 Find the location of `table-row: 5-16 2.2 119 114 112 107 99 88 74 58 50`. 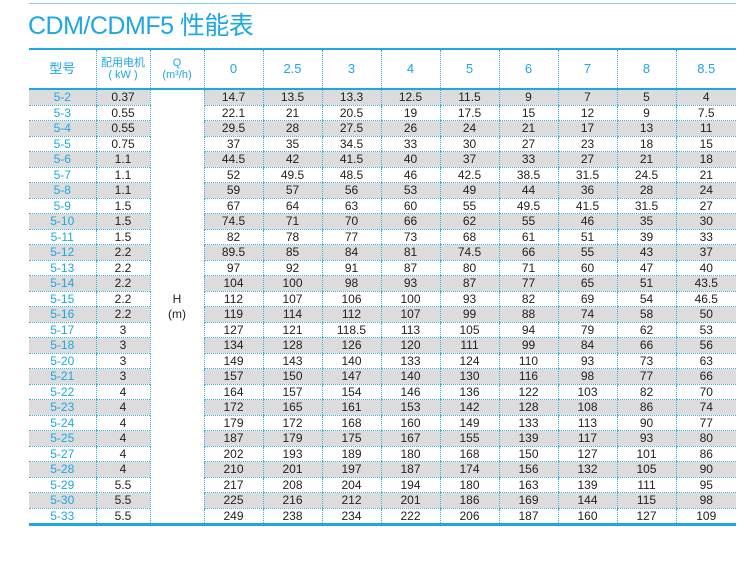

table-row: 5-16 2.2 119 114 112 107 99 88 74 58 50 is located at coordinates (382, 314).